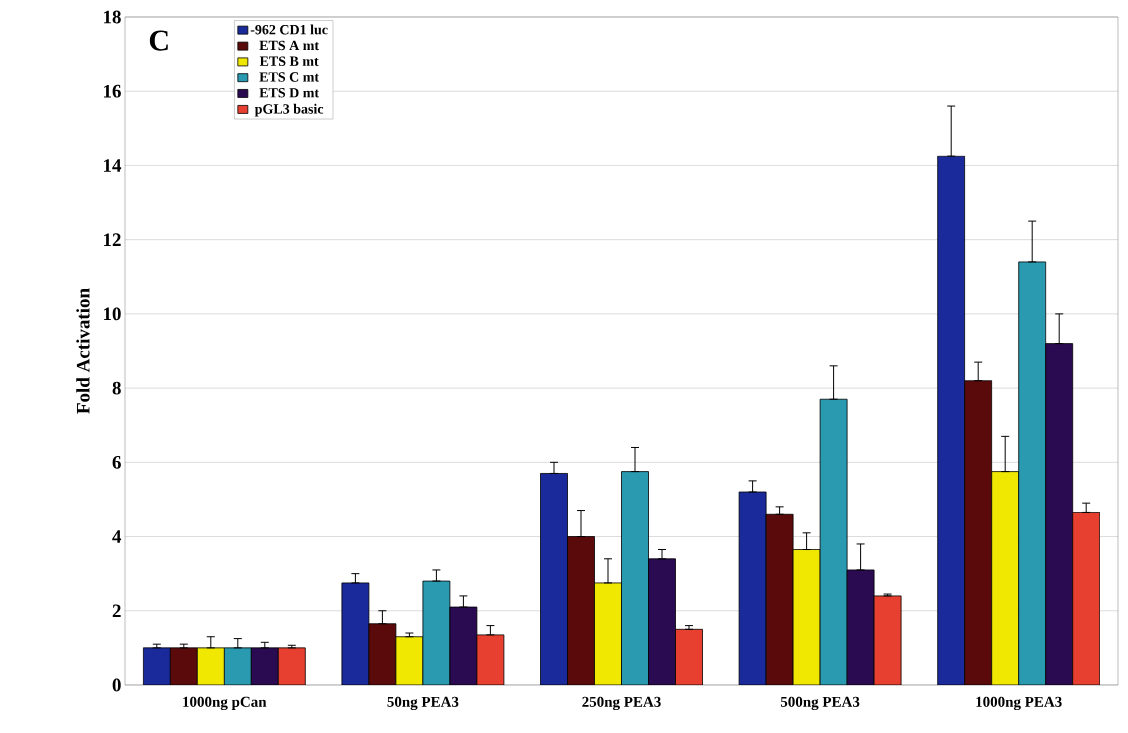 The height and width of the screenshot is (733, 1128). I want to click on y-tick-label: 10, so click(112, 314).